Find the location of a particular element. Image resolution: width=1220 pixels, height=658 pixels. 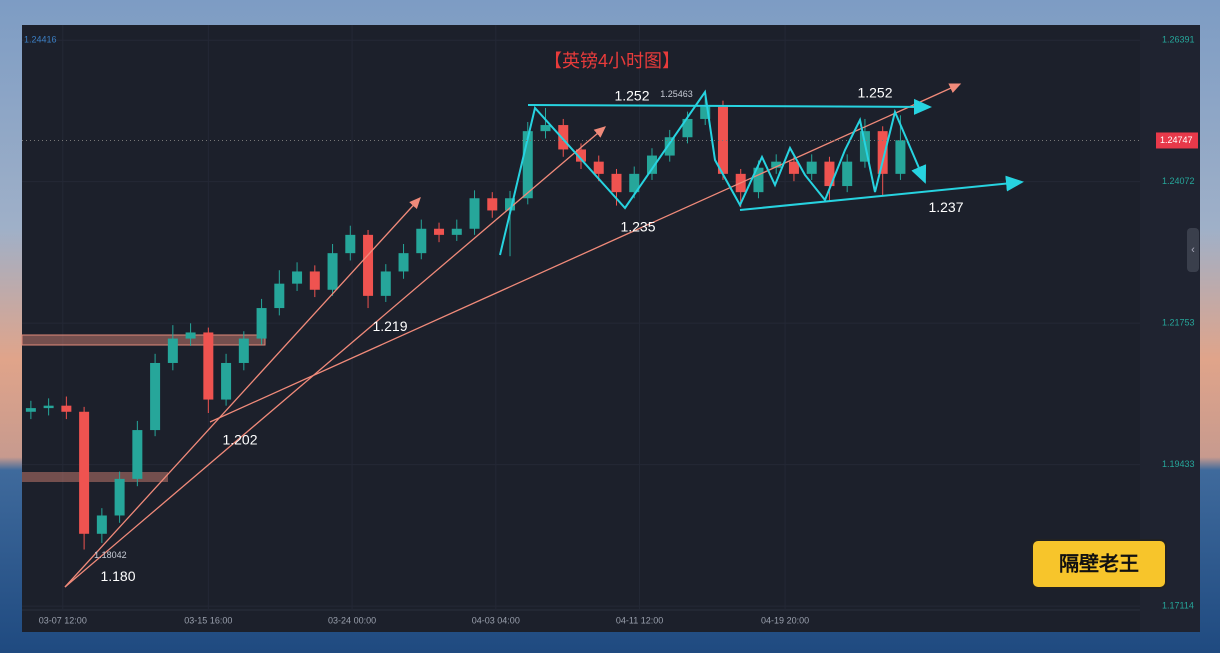

price-annotation: 1.219 is located at coordinates (389, 326).